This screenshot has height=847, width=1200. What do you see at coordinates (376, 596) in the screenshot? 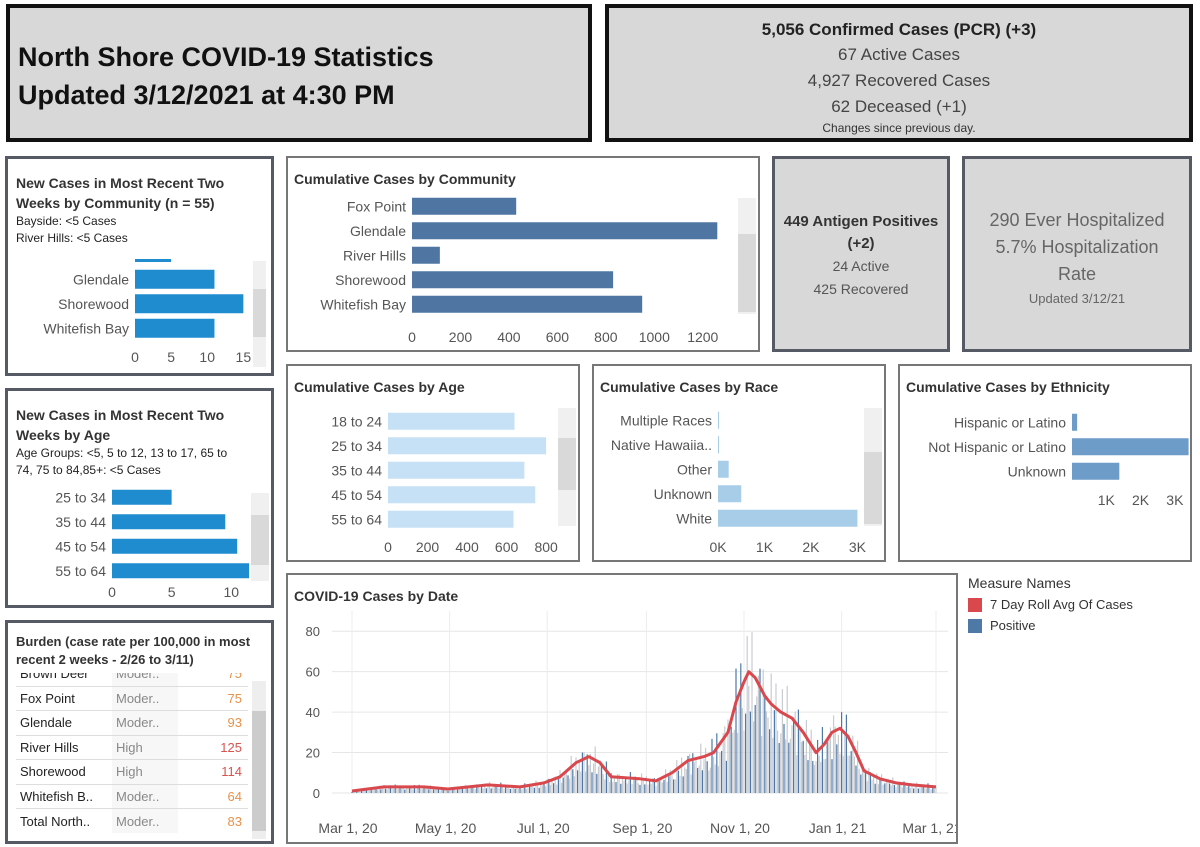
I see `cases-by-date-title: COVID-19 Cases by Date` at bounding box center [376, 596].